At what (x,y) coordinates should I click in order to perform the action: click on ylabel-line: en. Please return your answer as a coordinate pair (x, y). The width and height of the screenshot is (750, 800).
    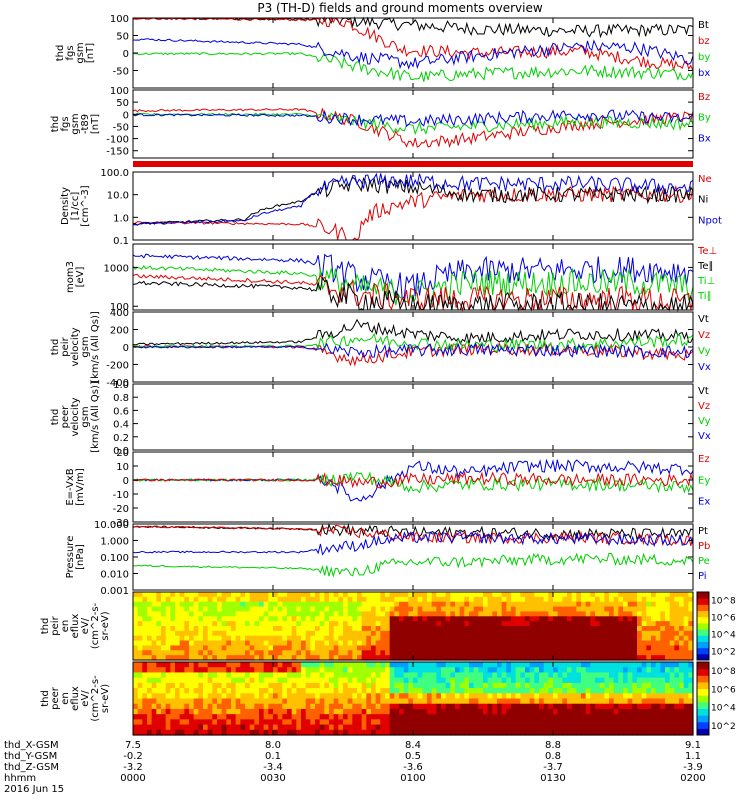
    Looking at the image, I should click on (65, 698).